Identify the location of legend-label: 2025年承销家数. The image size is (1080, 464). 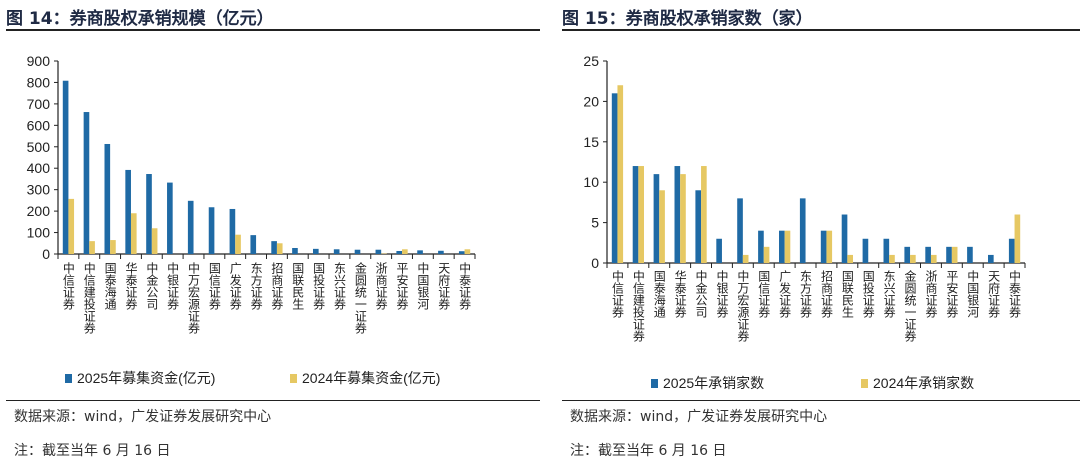
(713, 383).